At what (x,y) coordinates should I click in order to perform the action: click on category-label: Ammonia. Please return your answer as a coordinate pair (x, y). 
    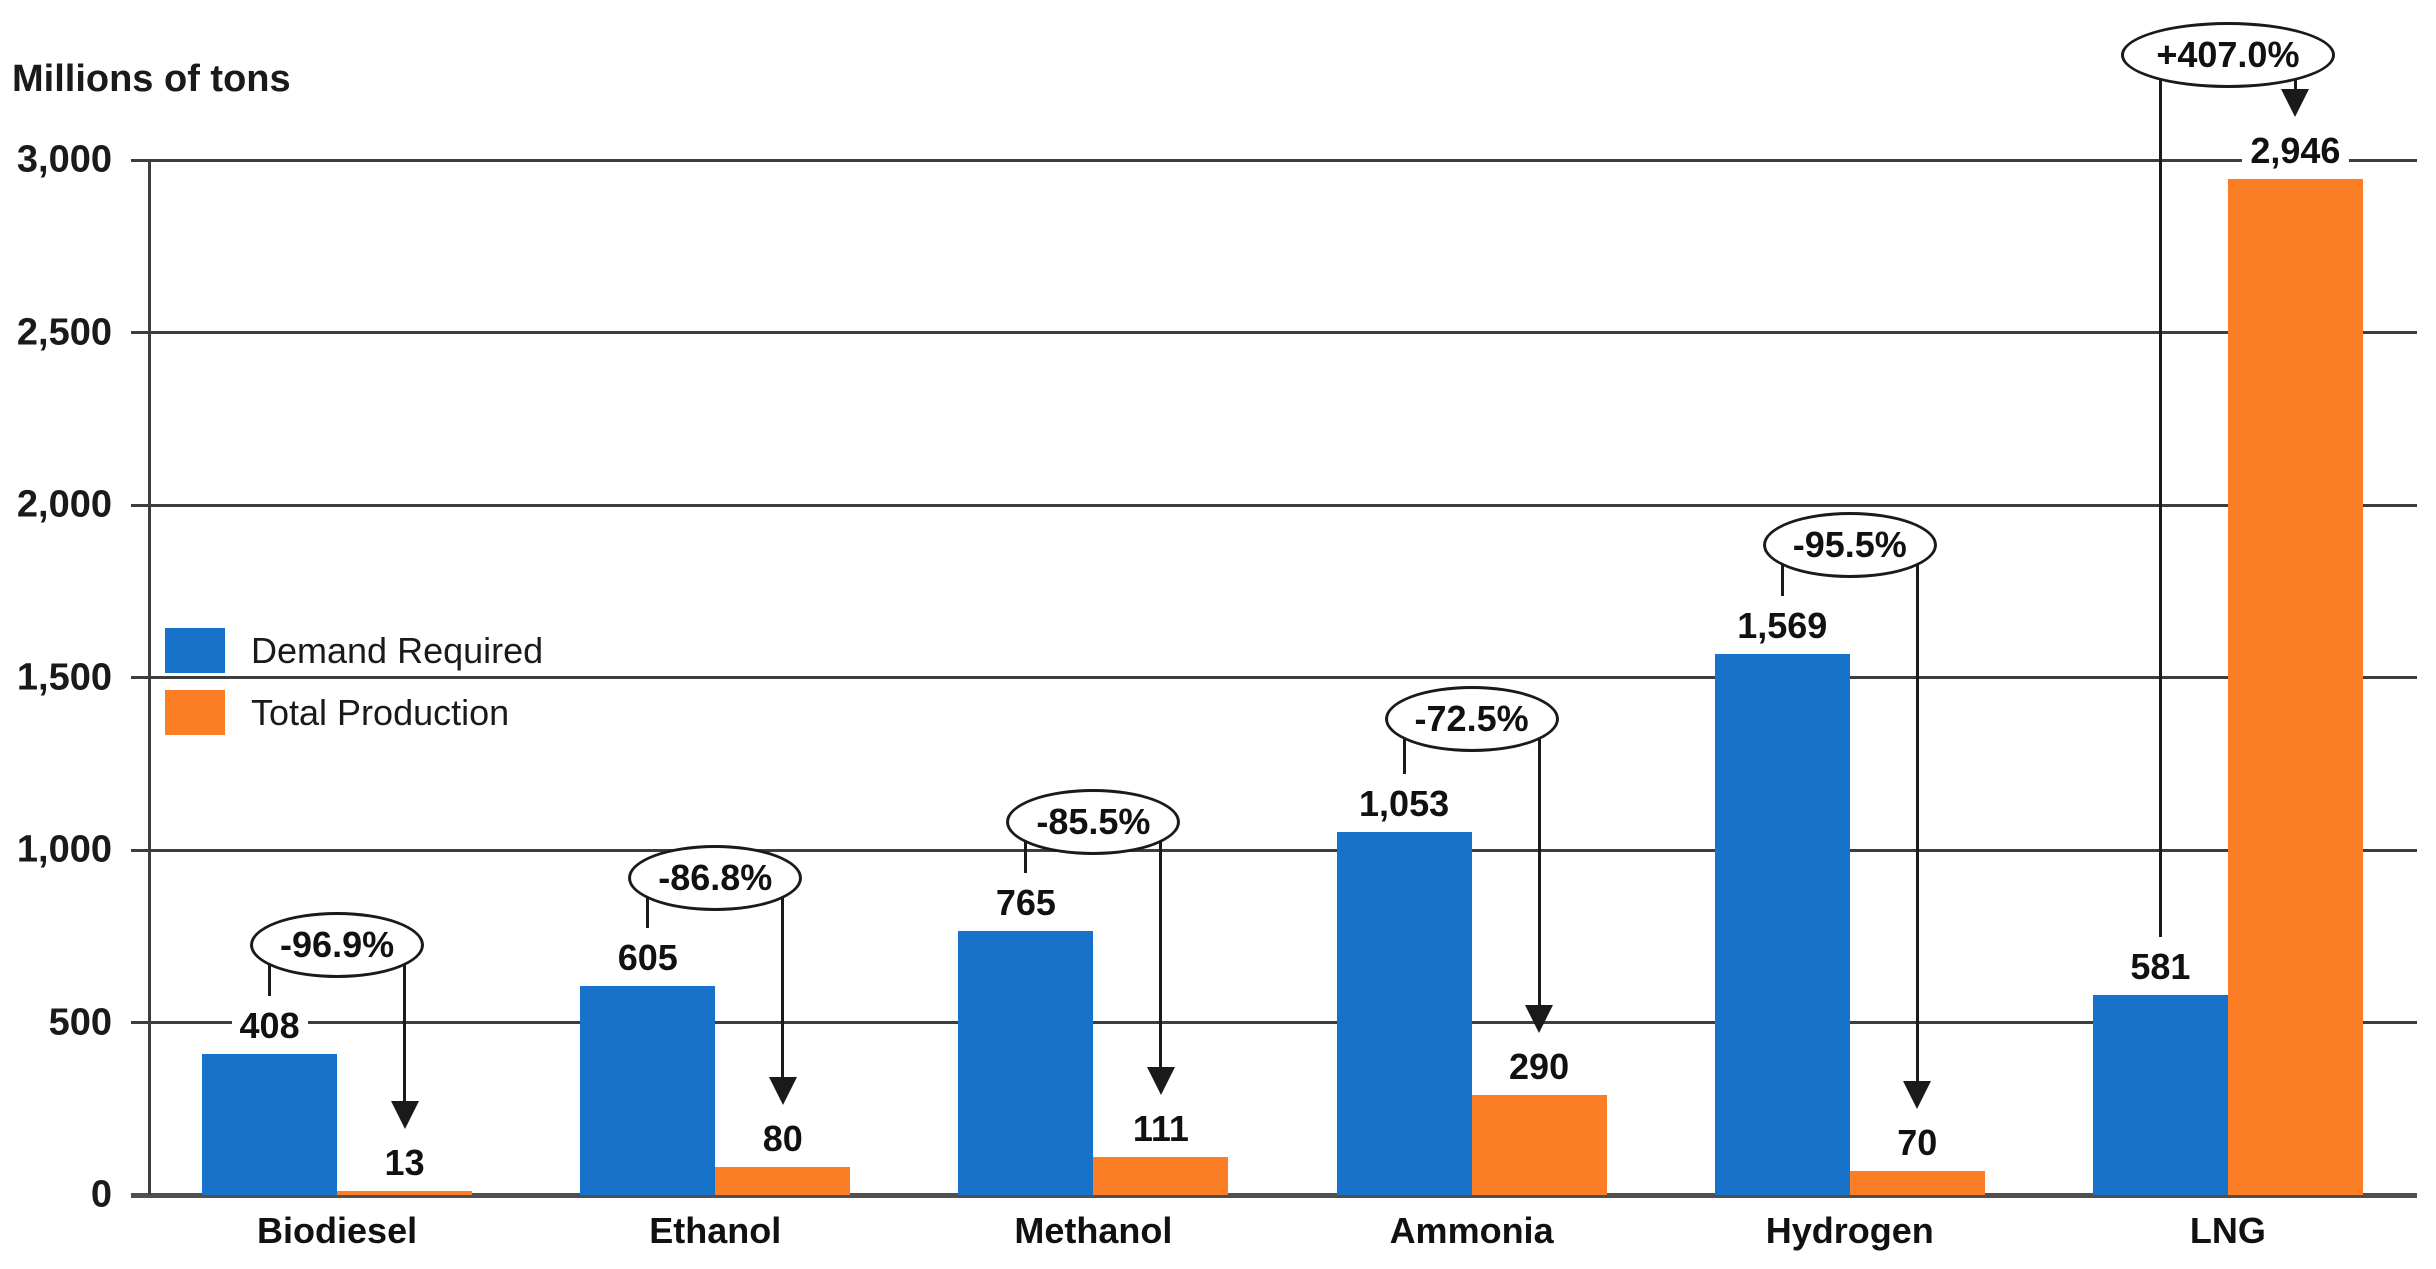
    Looking at the image, I should click on (1471, 1230).